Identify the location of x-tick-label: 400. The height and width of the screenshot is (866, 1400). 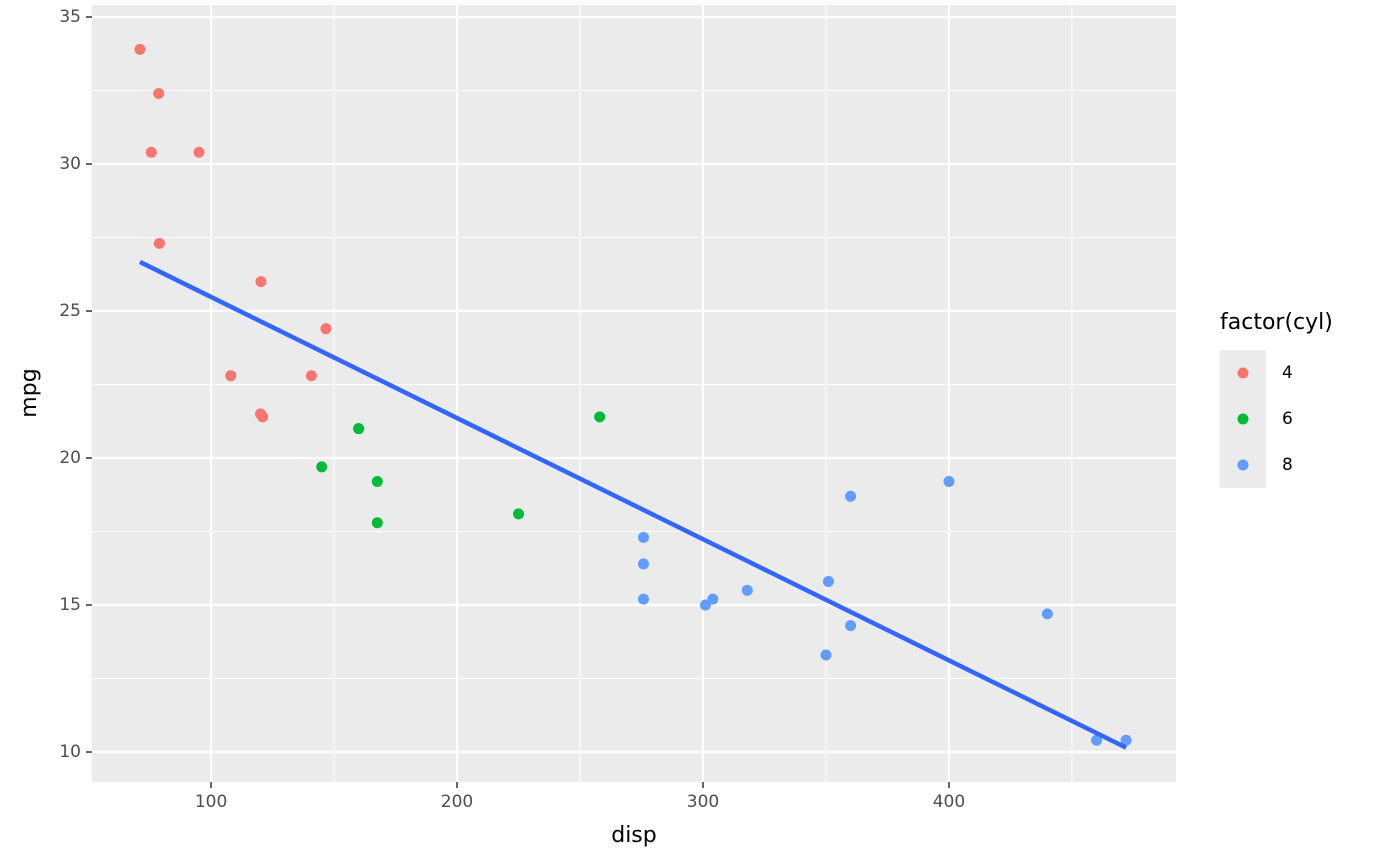
(949, 802).